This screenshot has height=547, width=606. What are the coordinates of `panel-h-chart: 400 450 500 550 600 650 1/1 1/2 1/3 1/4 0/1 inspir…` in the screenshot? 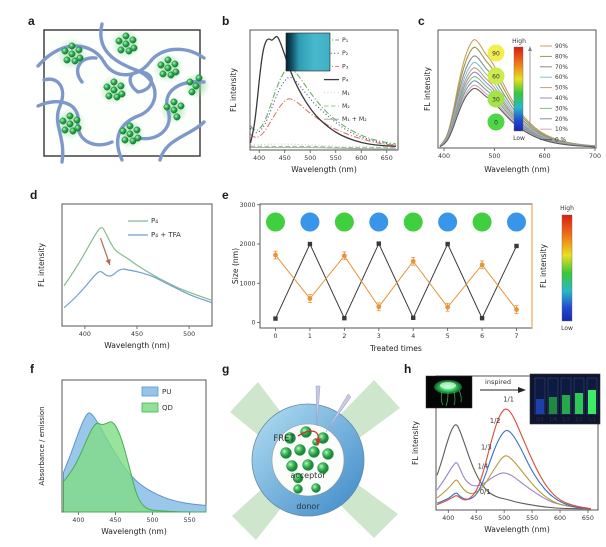 It's located at (506, 453).